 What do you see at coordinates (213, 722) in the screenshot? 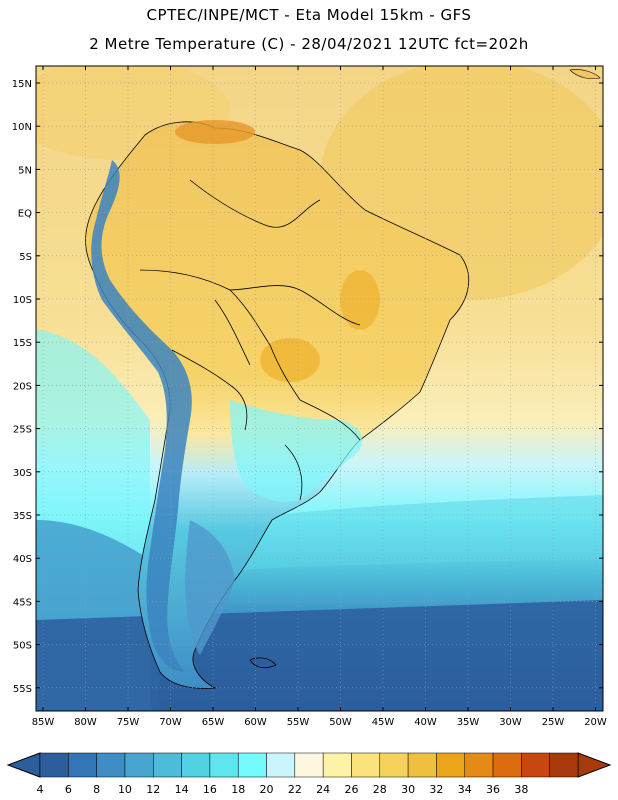
I see `lon-label: 65W` at bounding box center [213, 722].